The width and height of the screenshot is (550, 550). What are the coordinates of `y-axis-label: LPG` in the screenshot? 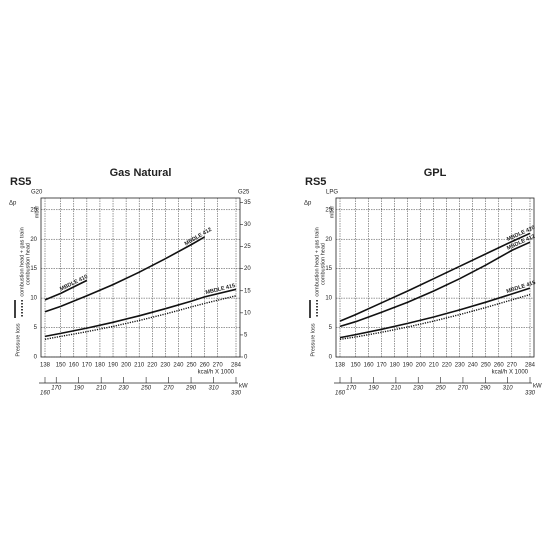 It's located at (332, 193).